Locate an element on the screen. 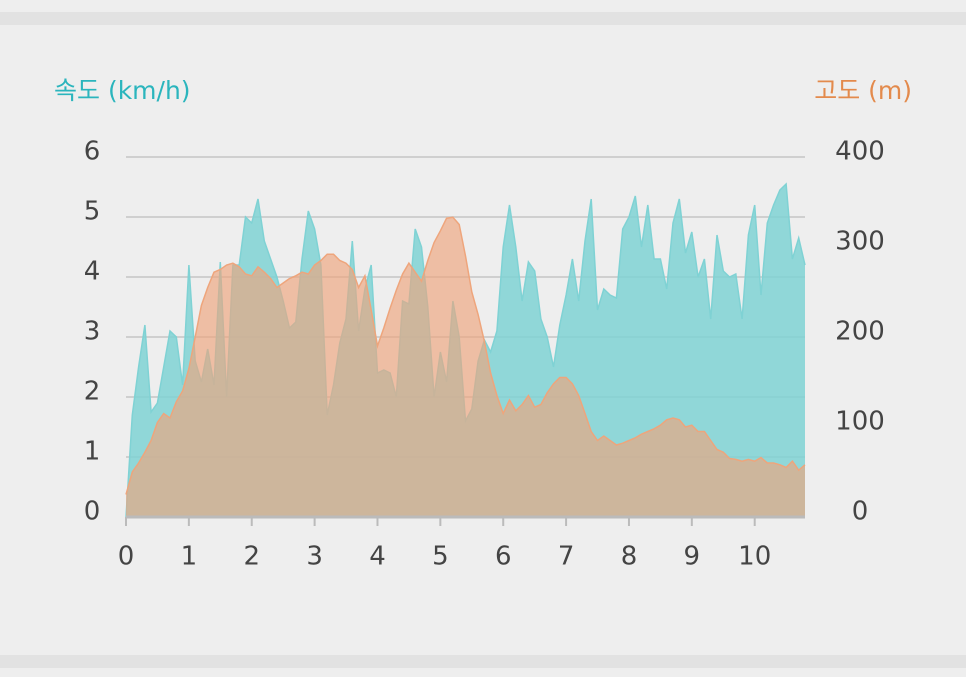  x-tick-label: 8 is located at coordinates (629, 557).